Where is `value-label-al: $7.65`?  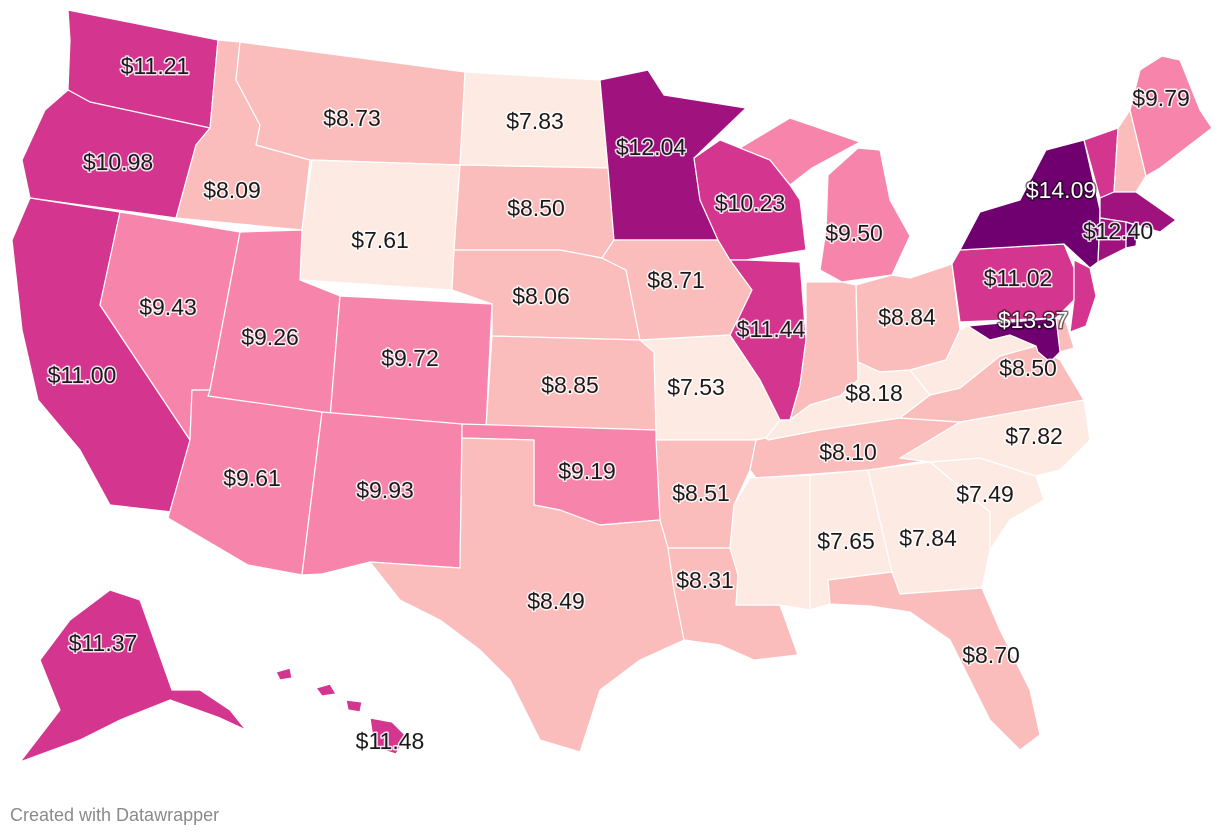
value-label-al: $7.65 is located at coordinates (846, 541).